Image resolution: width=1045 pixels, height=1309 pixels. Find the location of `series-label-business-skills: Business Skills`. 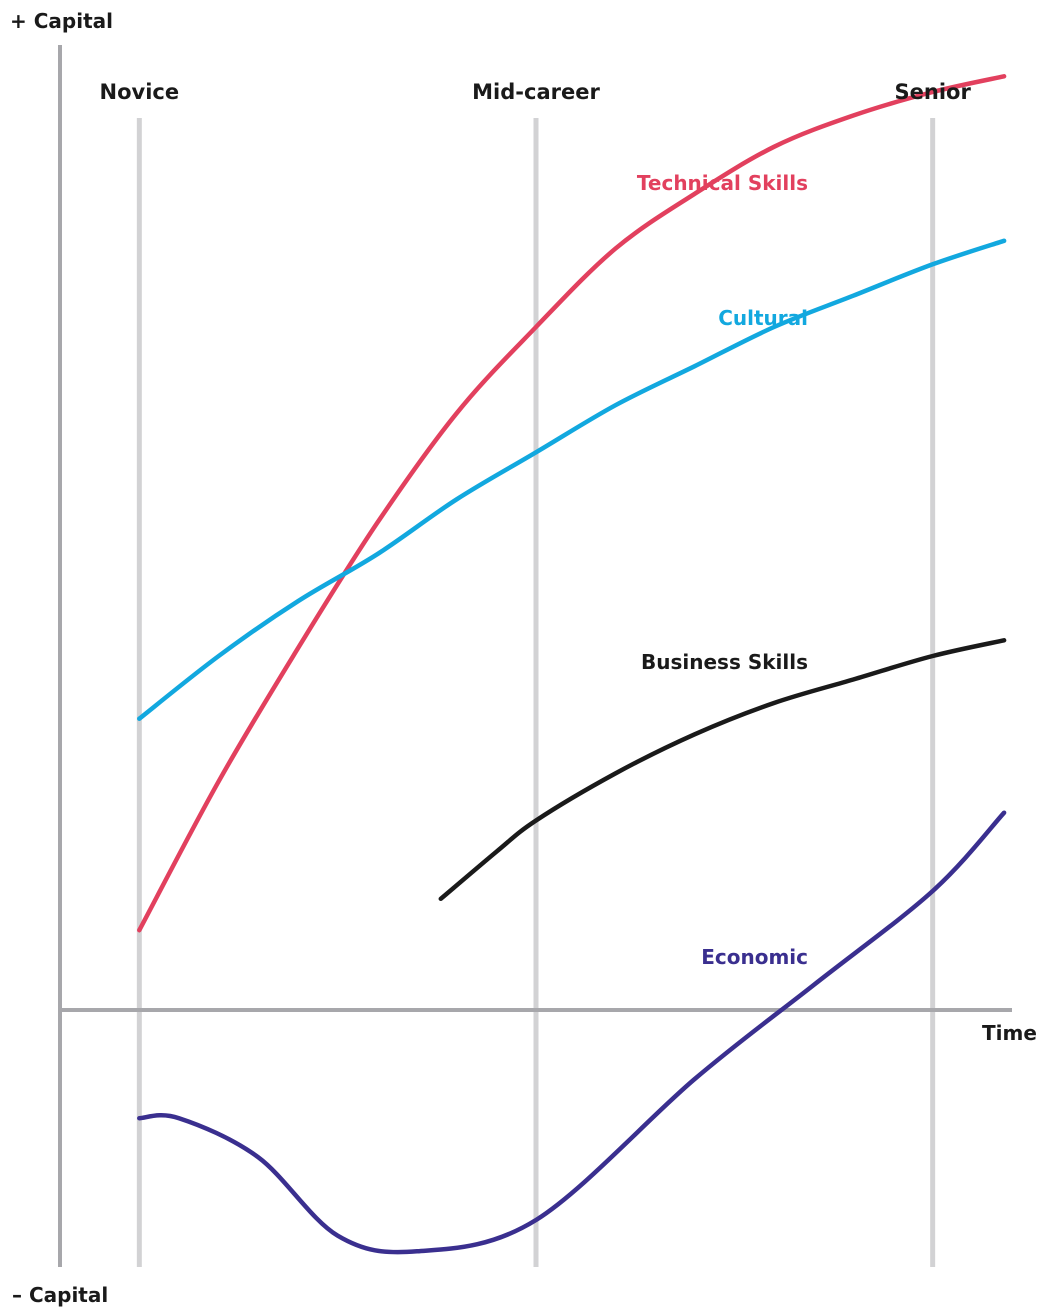

series-label-business-skills: Business Skills is located at coordinates (724, 662).